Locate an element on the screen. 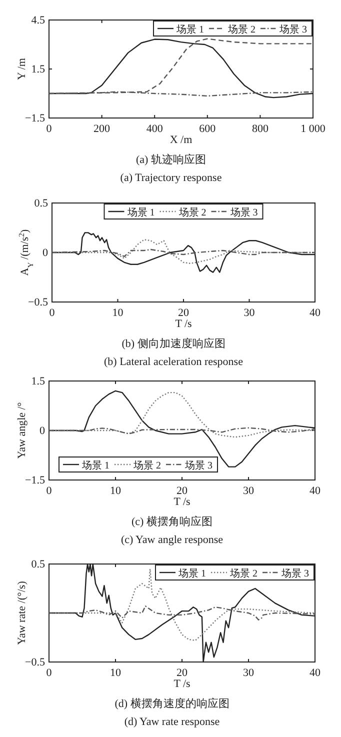  x-axis-title: X /m is located at coordinates (181, 140).